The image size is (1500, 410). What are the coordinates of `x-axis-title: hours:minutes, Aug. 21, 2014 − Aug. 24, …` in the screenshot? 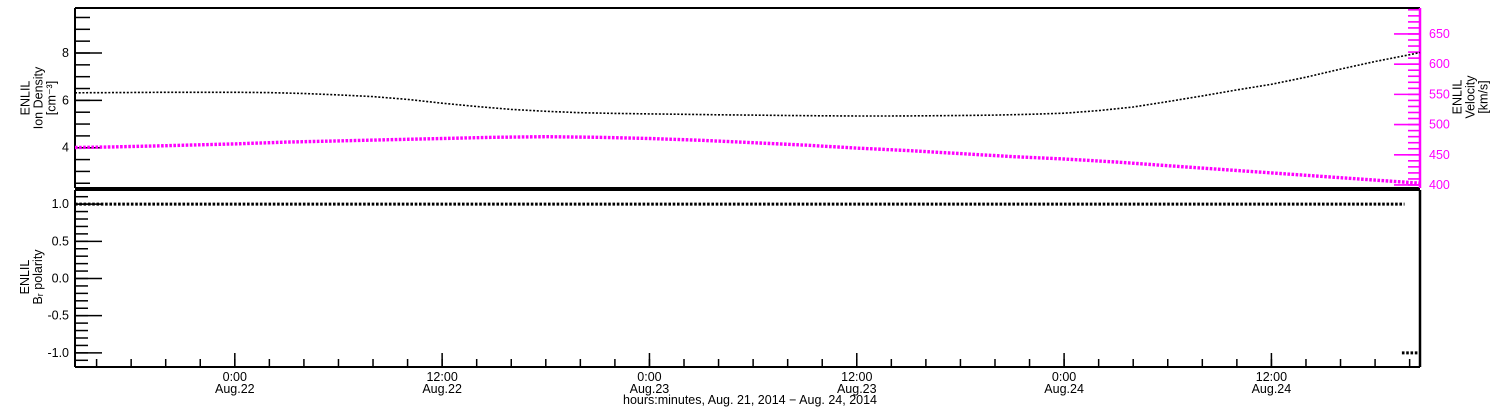 It's located at (750, 400).